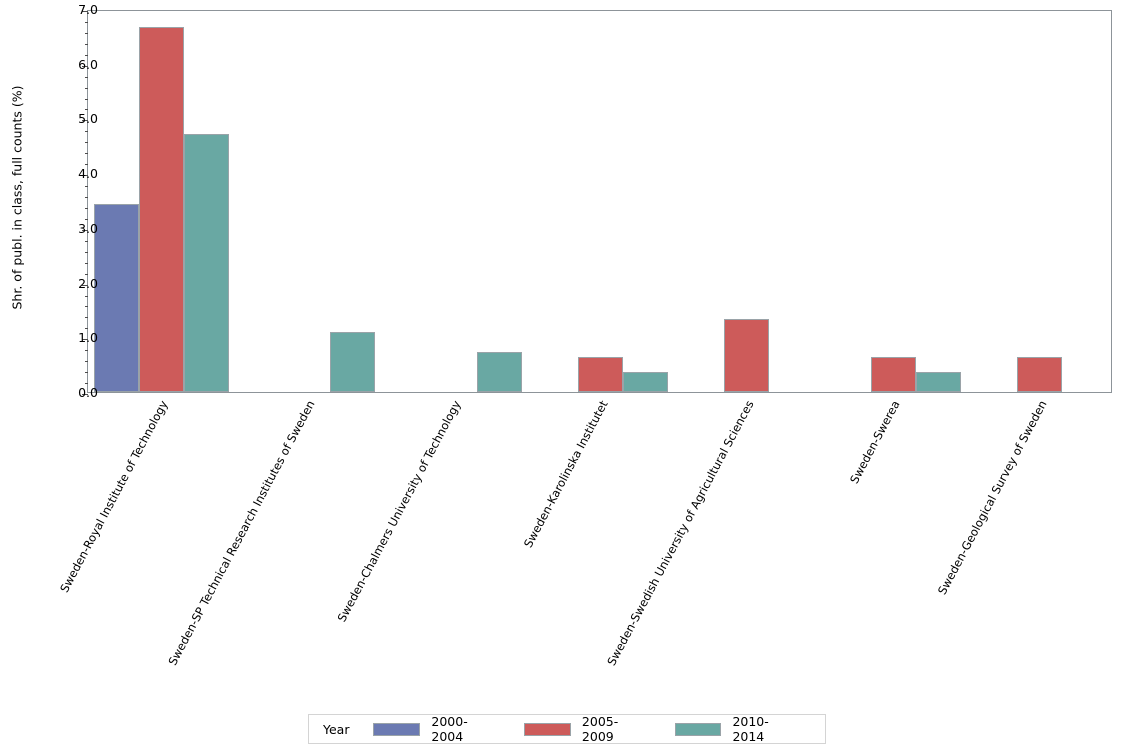  I want to click on legend: Year 2000-2004 2005-2009 2010-2014, so click(567, 729).